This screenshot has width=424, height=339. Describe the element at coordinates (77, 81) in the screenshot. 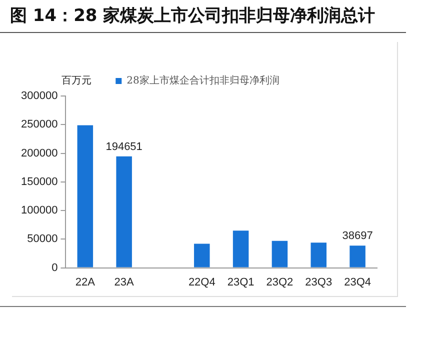

I see `y-axis-title: 百万元` at that location.